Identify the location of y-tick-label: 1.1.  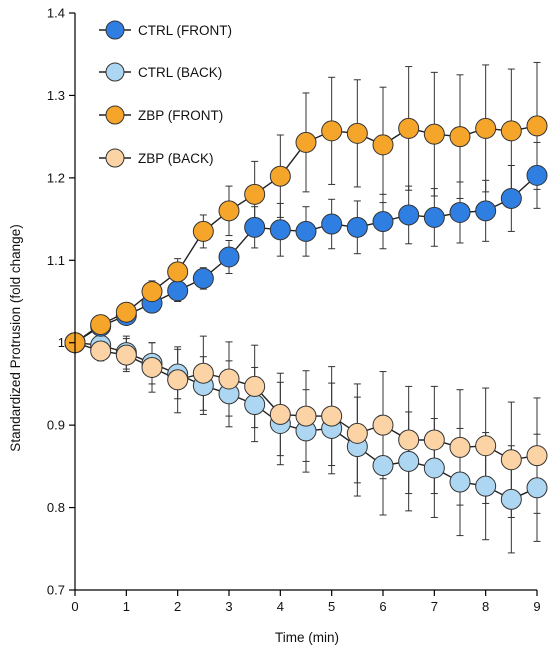
(56, 260).